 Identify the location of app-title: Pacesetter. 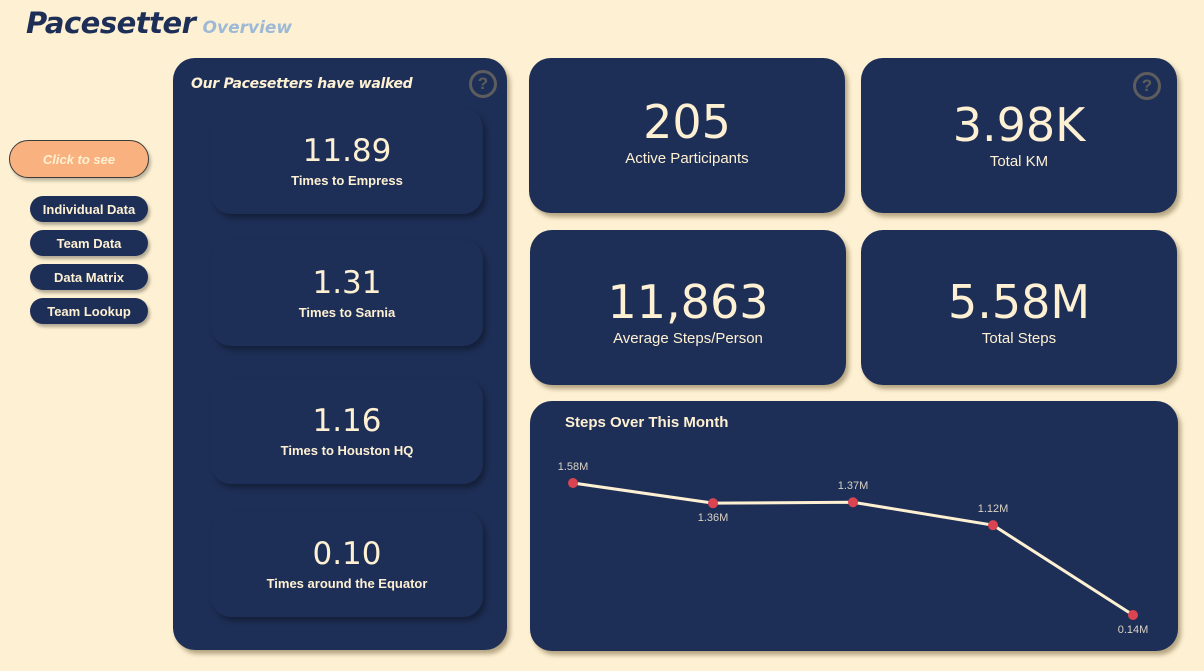
(111, 23).